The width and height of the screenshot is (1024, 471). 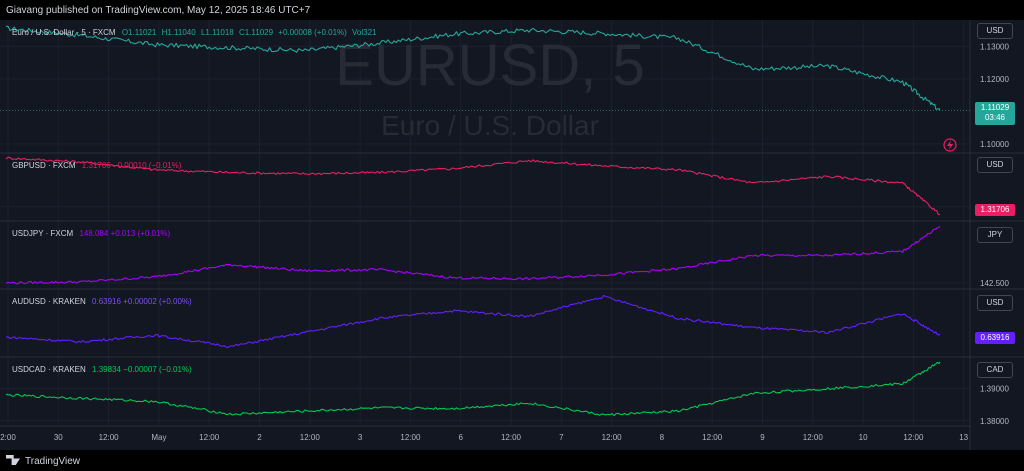 What do you see at coordinates (44, 165) in the screenshot?
I see `legend-symbol: GBPUSD · FXCM` at bounding box center [44, 165].